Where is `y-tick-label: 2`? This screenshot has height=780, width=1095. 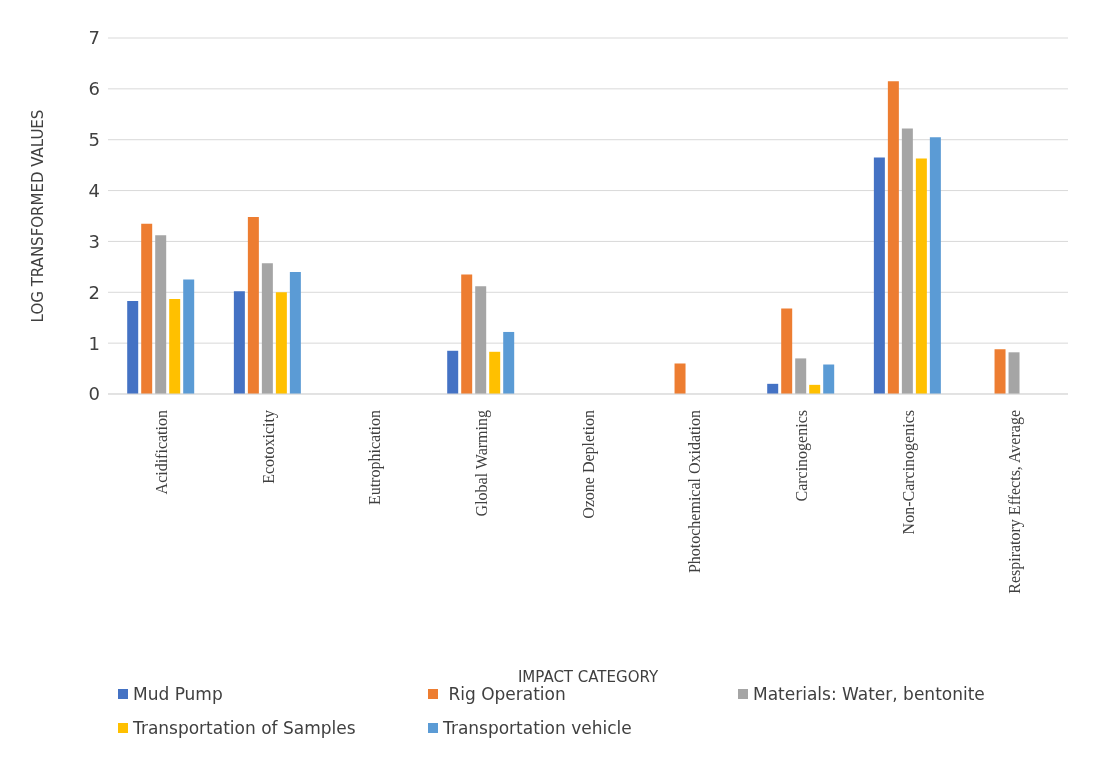
y-tick-label: 2 is located at coordinates (94, 292).